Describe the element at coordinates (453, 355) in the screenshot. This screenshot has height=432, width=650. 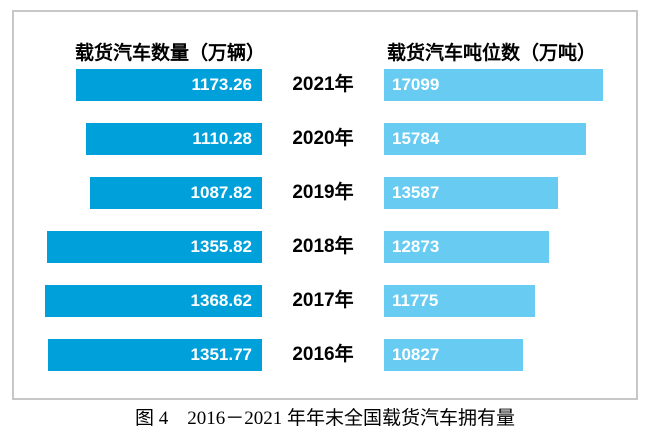
I see `right-bar: 10827` at that location.